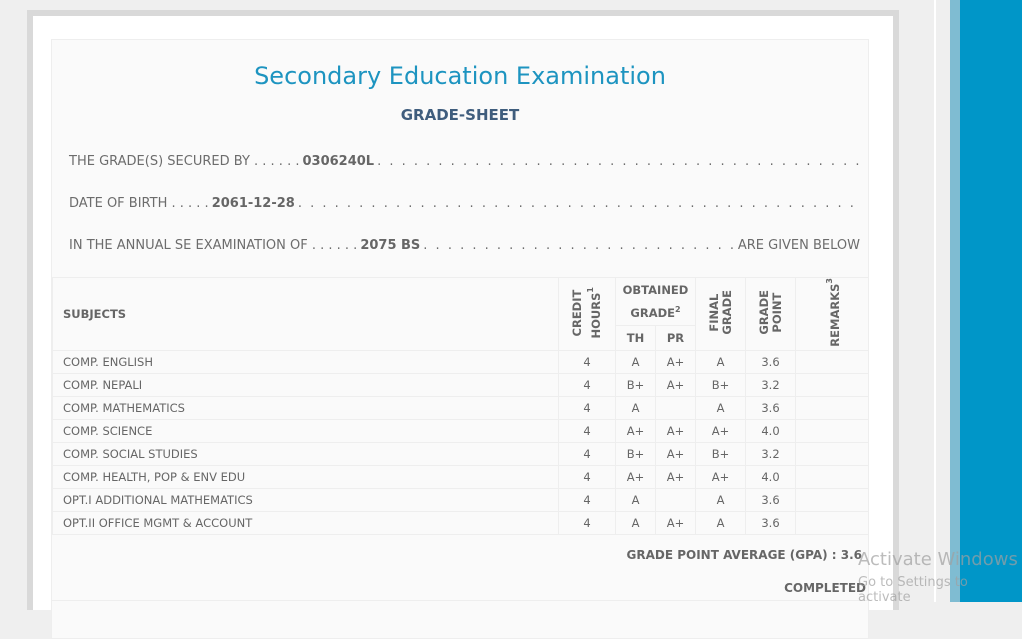 The image size is (1022, 639). What do you see at coordinates (587, 314) in the screenshot?
I see `header-credit-hours: CREDIT HOURS1` at bounding box center [587, 314].